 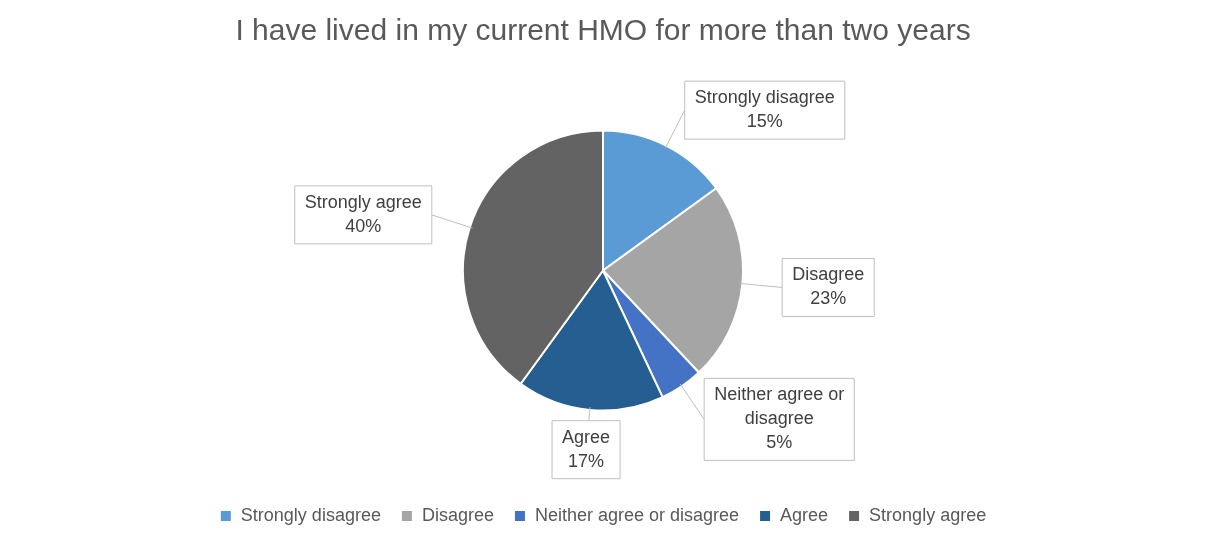 What do you see at coordinates (804, 514) in the screenshot?
I see `legend-label: Agree` at bounding box center [804, 514].